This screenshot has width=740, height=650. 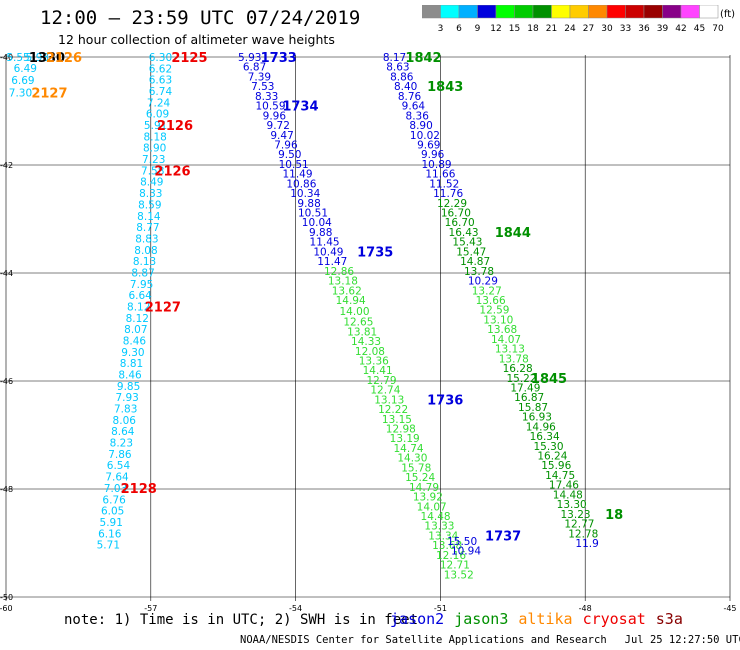 What do you see at coordinates (518, 369) in the screenshot?
I see `wave-height-value: 16.28` at bounding box center [518, 369].